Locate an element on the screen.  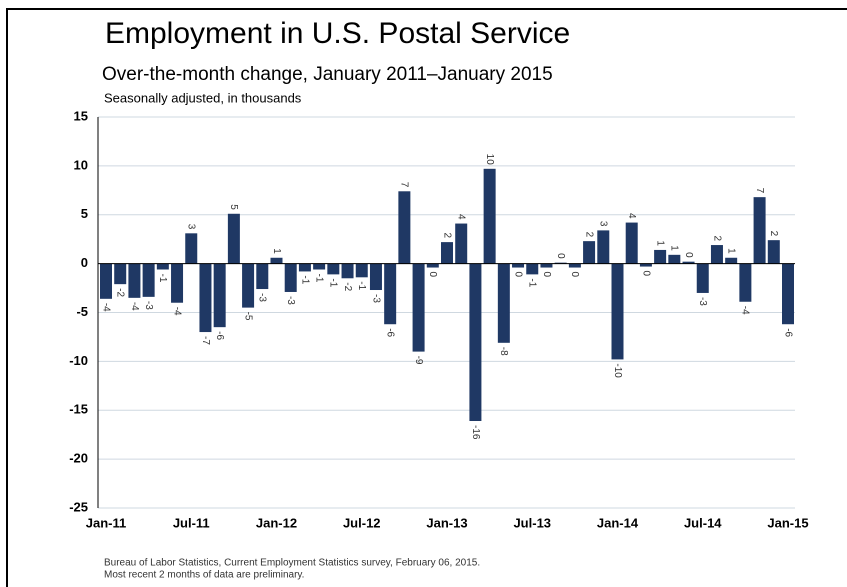
value-label: 10 is located at coordinates (489, 160).